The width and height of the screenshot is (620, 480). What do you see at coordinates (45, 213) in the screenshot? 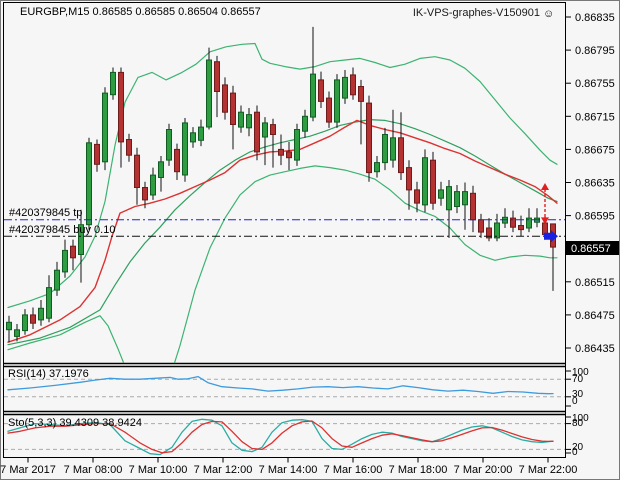
I see `order-tp-label: #420379845 tp` at bounding box center [45, 213].